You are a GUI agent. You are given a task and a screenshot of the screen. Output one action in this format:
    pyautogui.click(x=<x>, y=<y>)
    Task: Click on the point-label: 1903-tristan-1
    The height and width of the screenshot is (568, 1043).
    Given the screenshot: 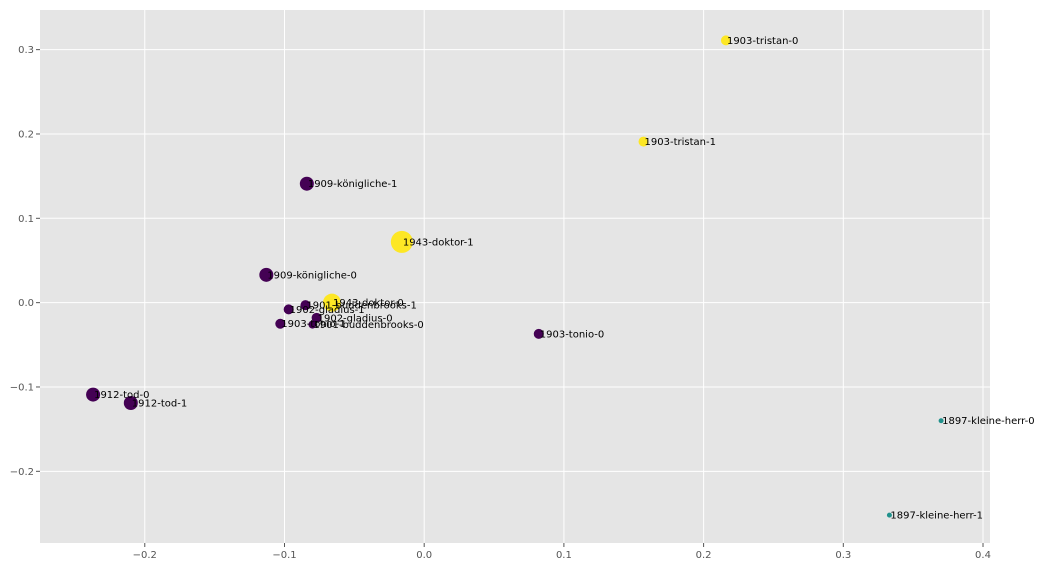 What is the action you would take?
    pyautogui.click(x=680, y=142)
    